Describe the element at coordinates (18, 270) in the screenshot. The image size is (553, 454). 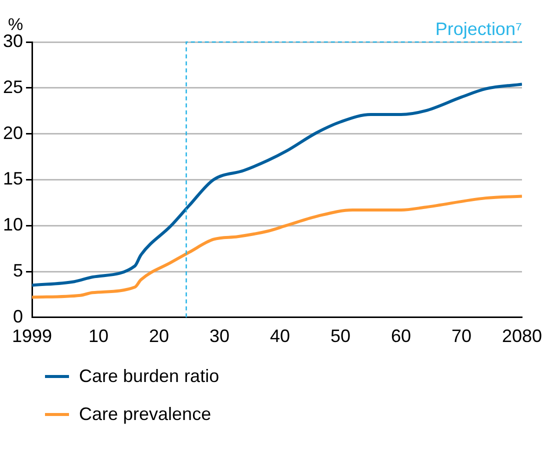
I see `y-tick-label: 5` at that location.